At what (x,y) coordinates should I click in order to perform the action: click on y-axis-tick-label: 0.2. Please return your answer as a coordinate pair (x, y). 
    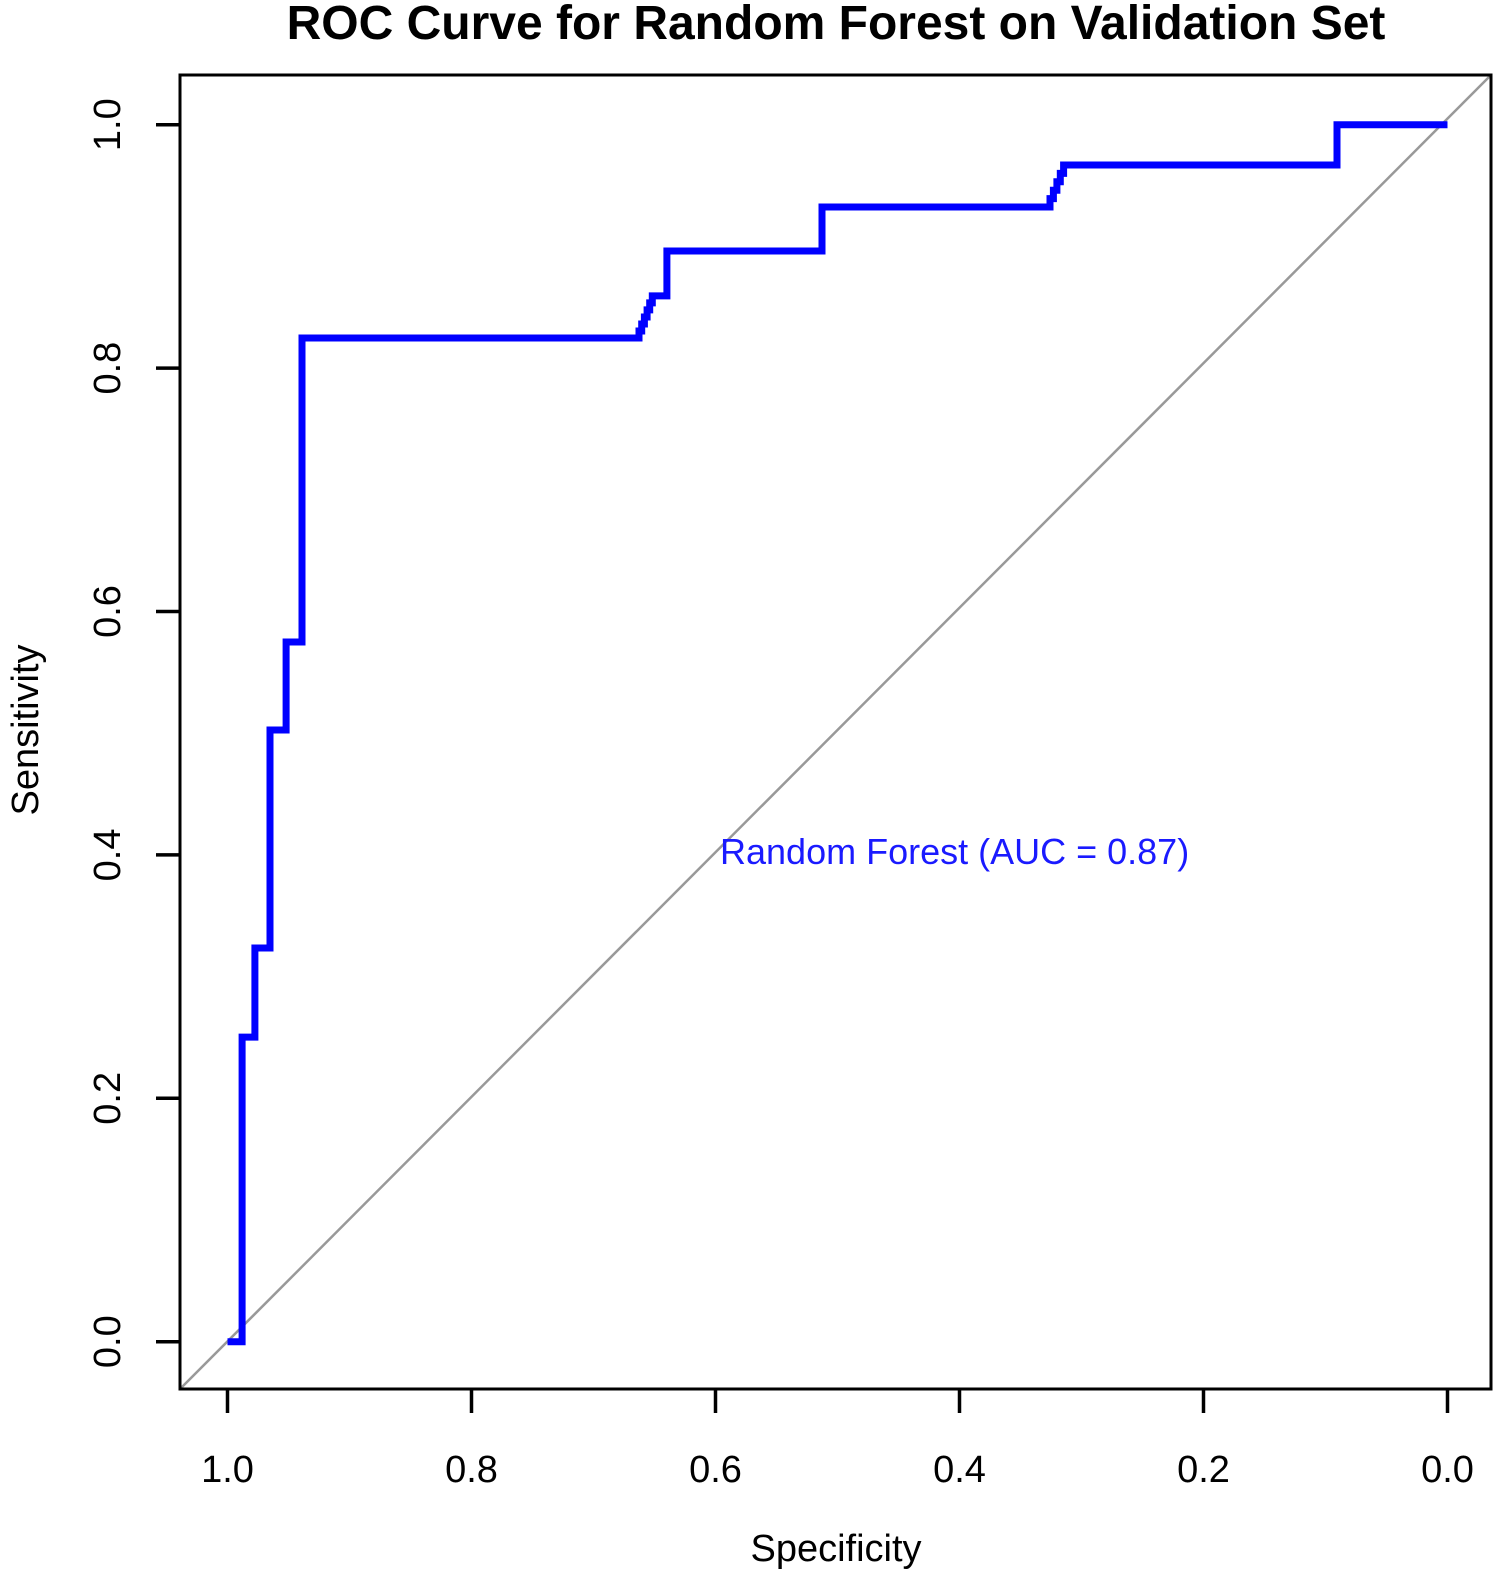
    Looking at the image, I should click on (108, 1098).